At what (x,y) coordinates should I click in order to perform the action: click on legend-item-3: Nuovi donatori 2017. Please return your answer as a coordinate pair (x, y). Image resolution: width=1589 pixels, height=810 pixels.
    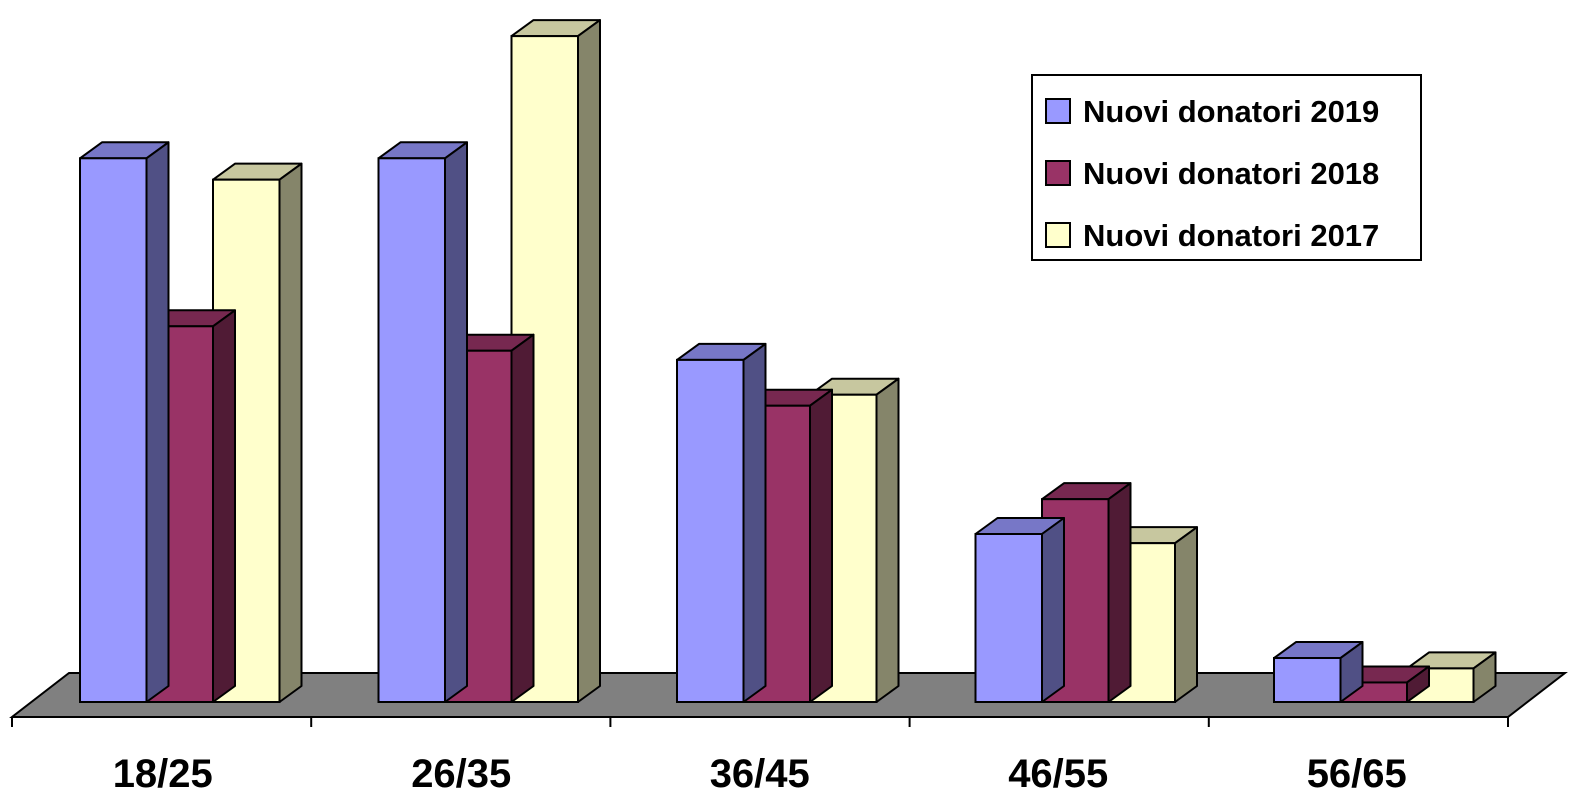
    Looking at the image, I should click on (1212, 235).